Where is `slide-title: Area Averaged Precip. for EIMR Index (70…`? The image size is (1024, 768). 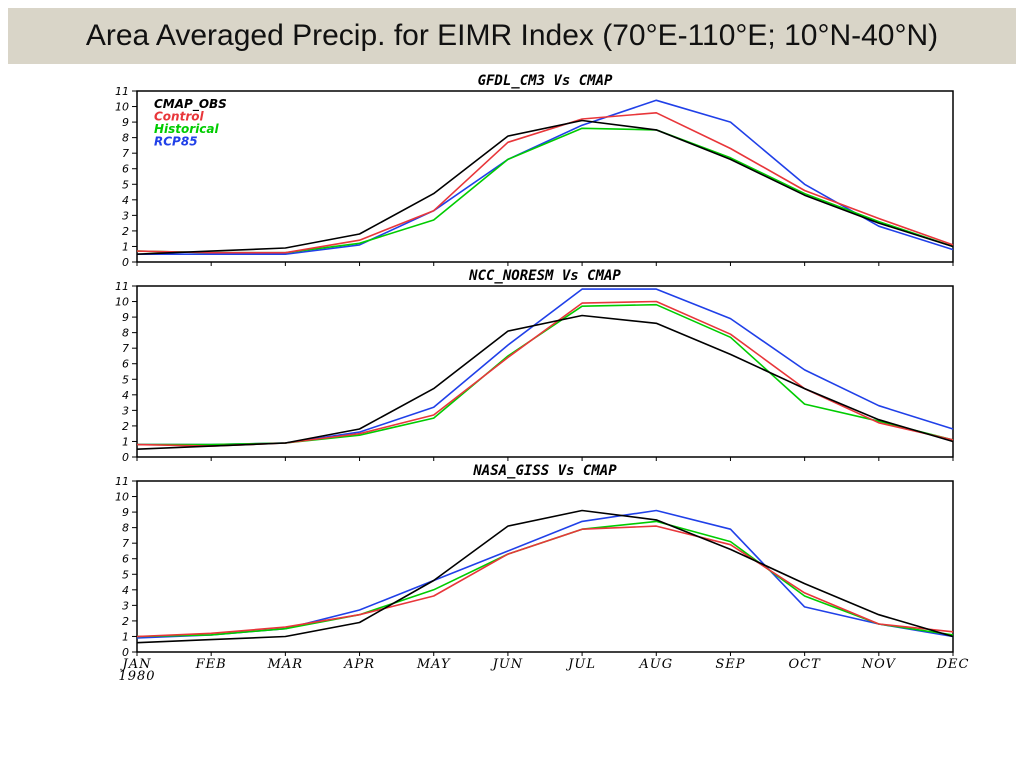
slide-title: Area Averaged Precip. for EIMR Index (70… is located at coordinates (512, 35).